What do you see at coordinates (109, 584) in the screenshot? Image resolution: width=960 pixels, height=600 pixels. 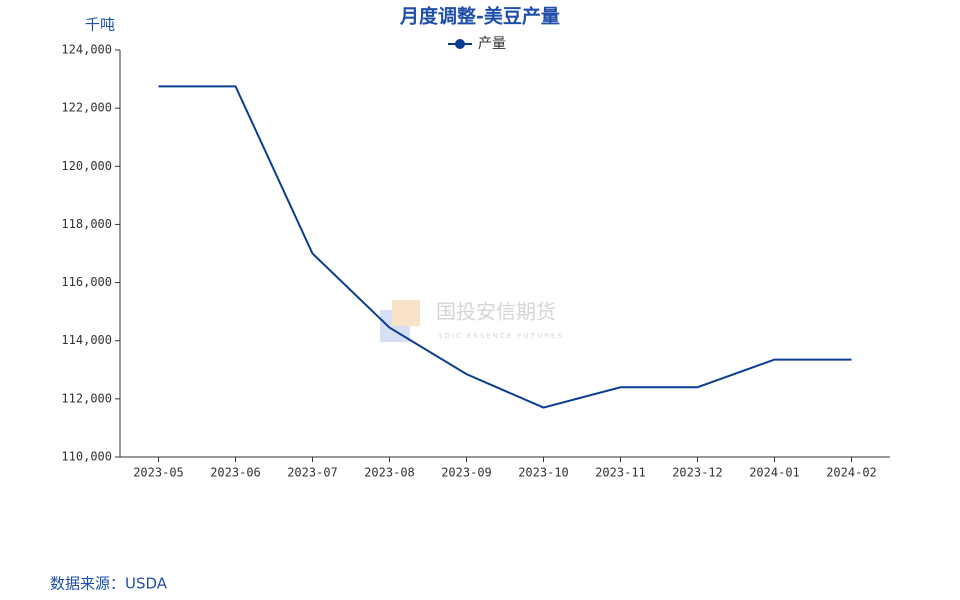 I see `source: 数据来源：USDA` at bounding box center [109, 584].